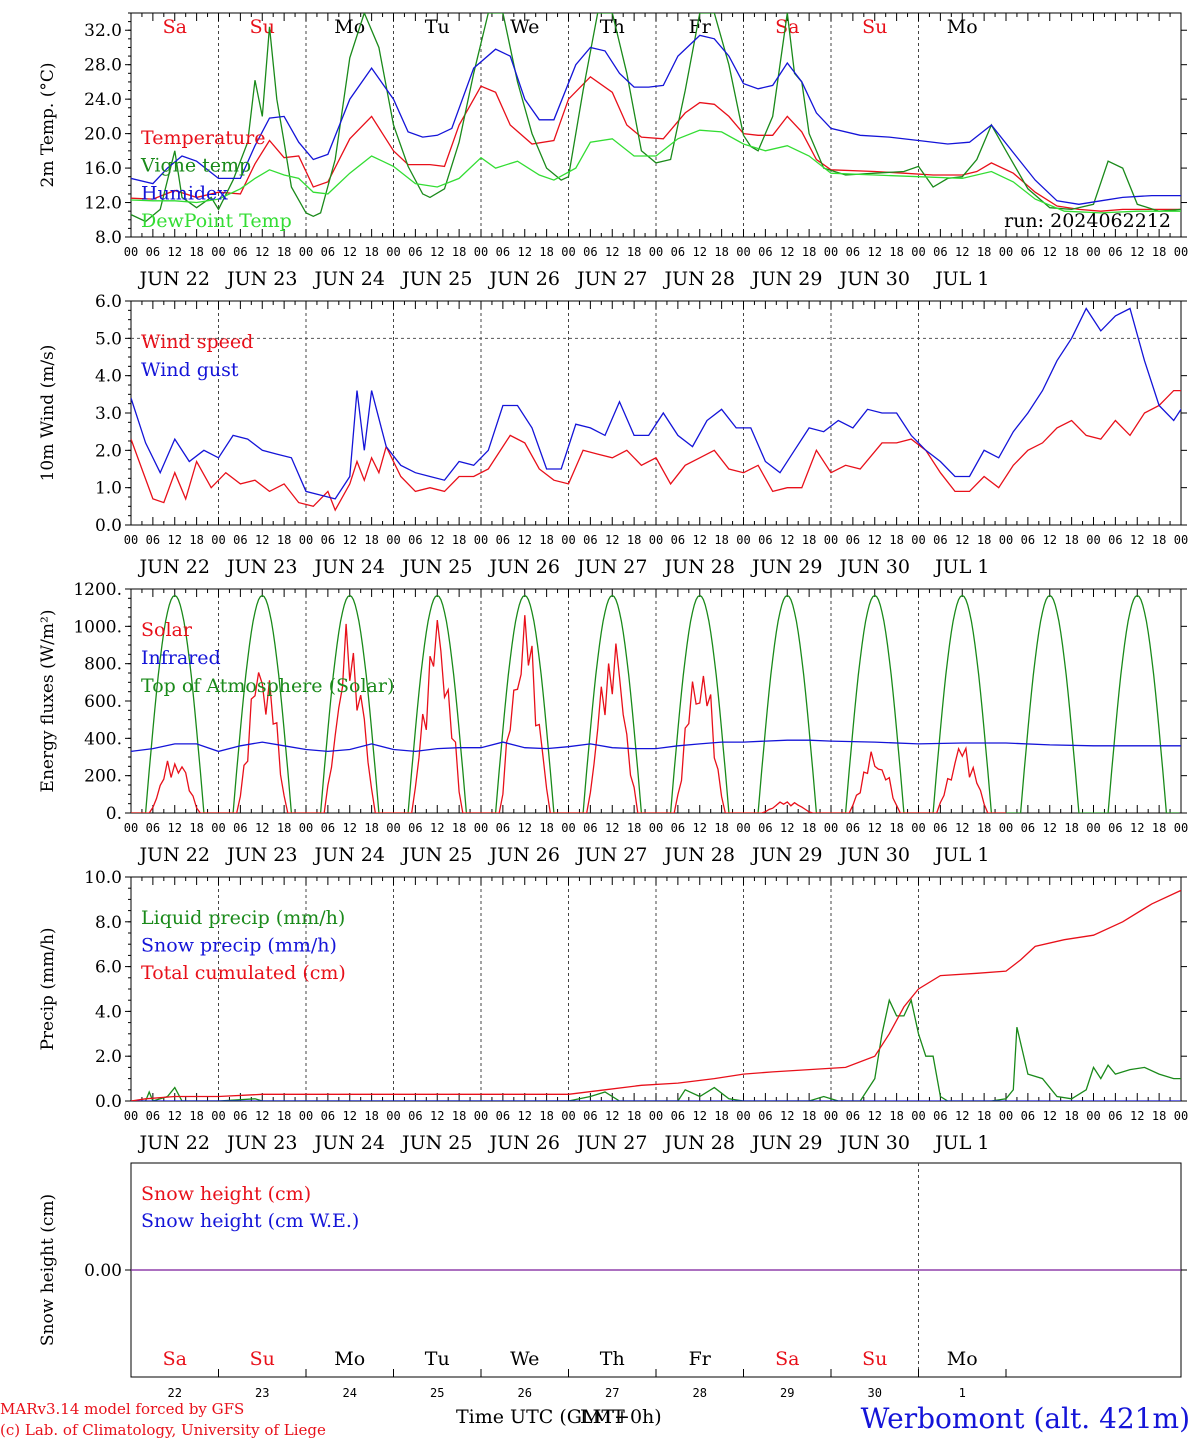  I want to click on y-tick-label: 5.0, so click(108, 339).